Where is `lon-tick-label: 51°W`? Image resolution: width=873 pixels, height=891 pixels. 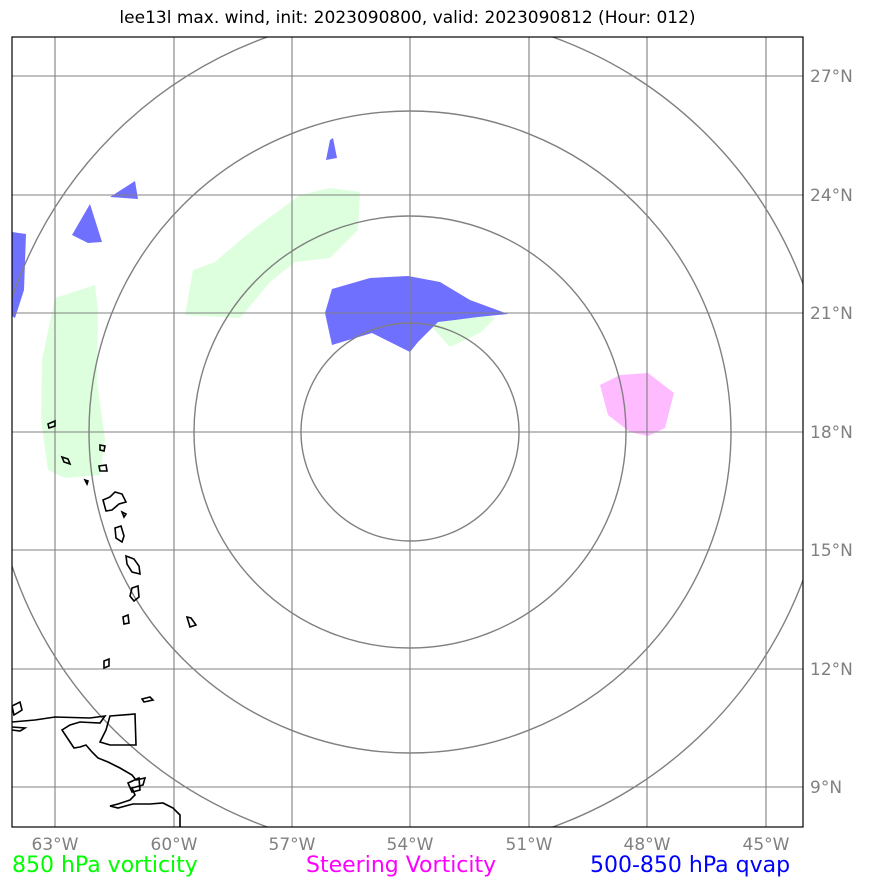 lon-tick-label: 51°W is located at coordinates (529, 845).